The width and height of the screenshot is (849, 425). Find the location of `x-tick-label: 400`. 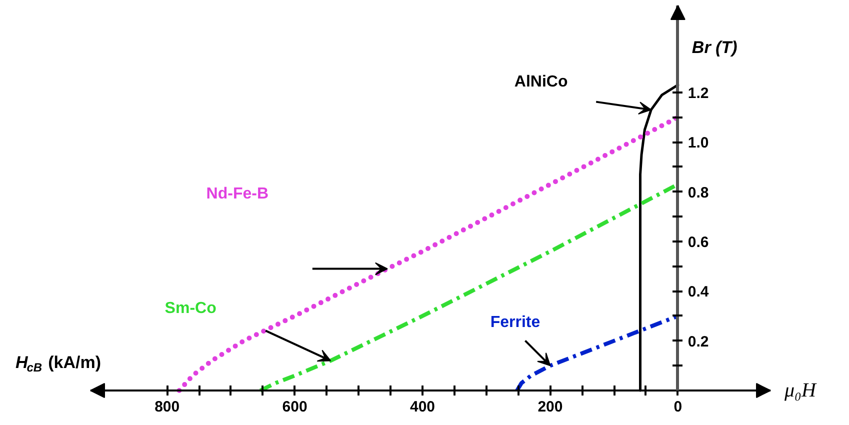

x-tick-label: 400 is located at coordinates (423, 407).